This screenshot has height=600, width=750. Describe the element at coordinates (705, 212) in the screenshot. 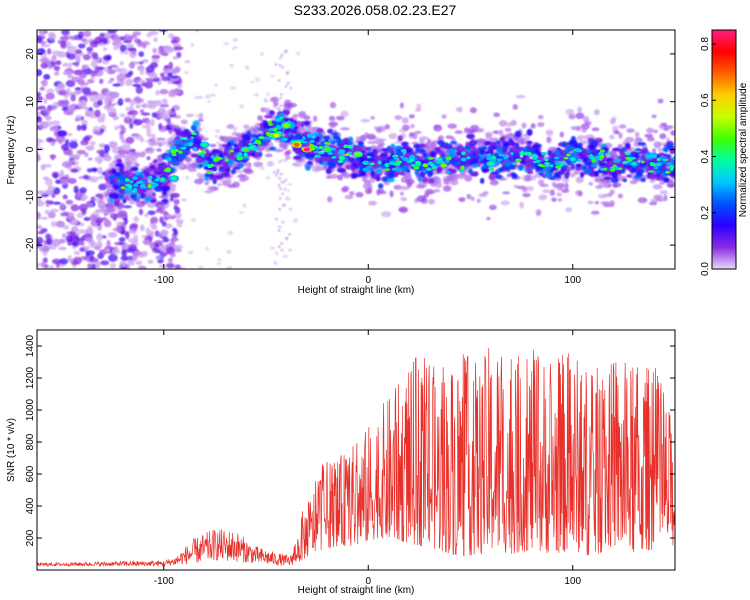

I see `colorbar-tick-label: 0.2` at that location.